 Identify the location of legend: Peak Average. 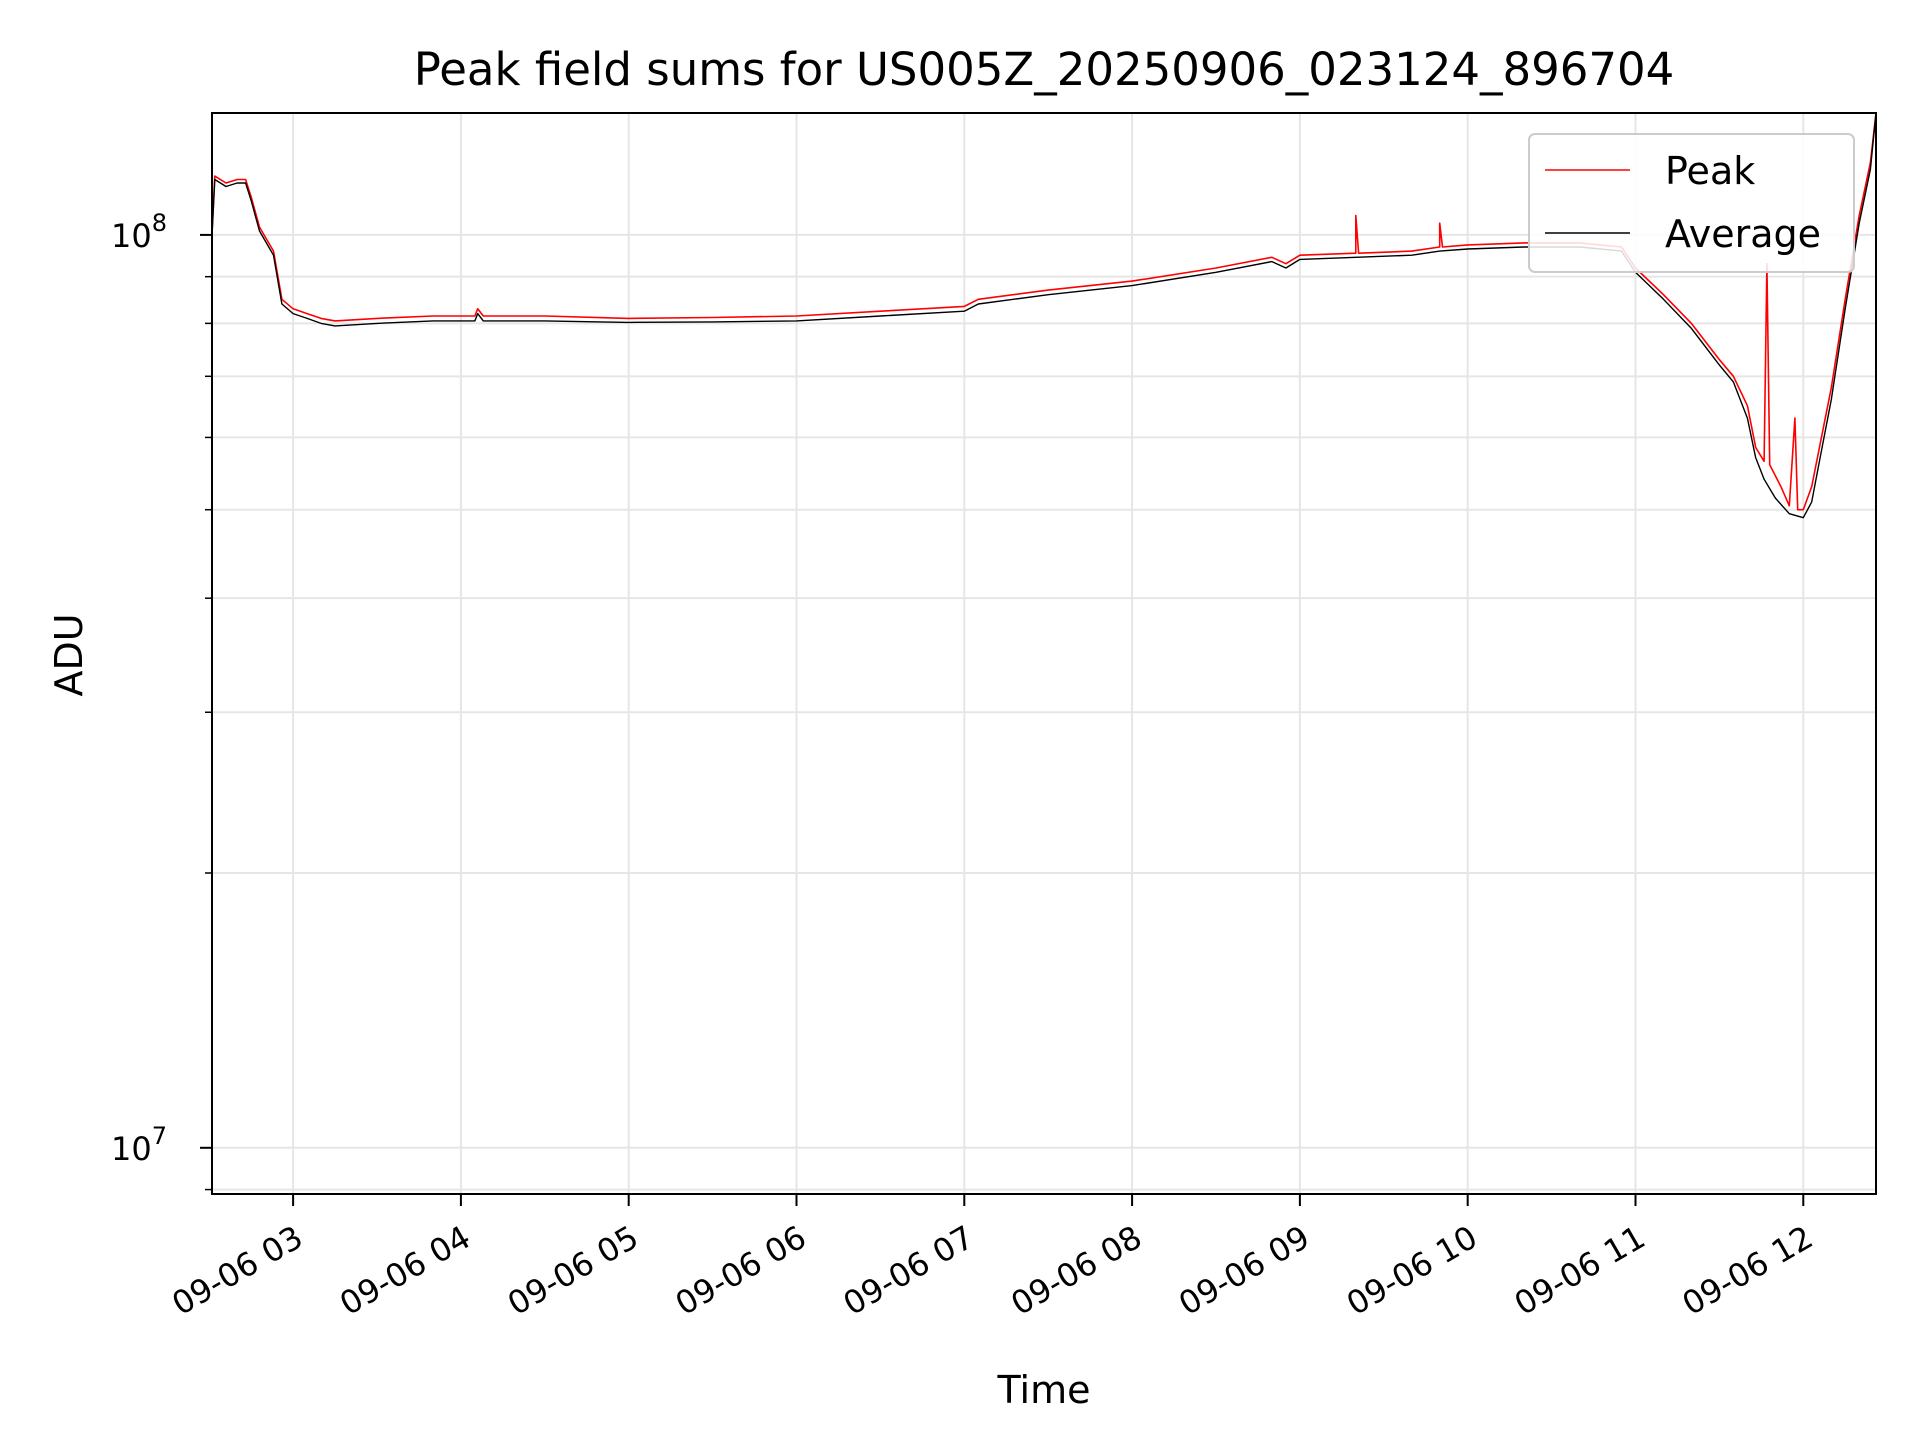
(1691, 203).